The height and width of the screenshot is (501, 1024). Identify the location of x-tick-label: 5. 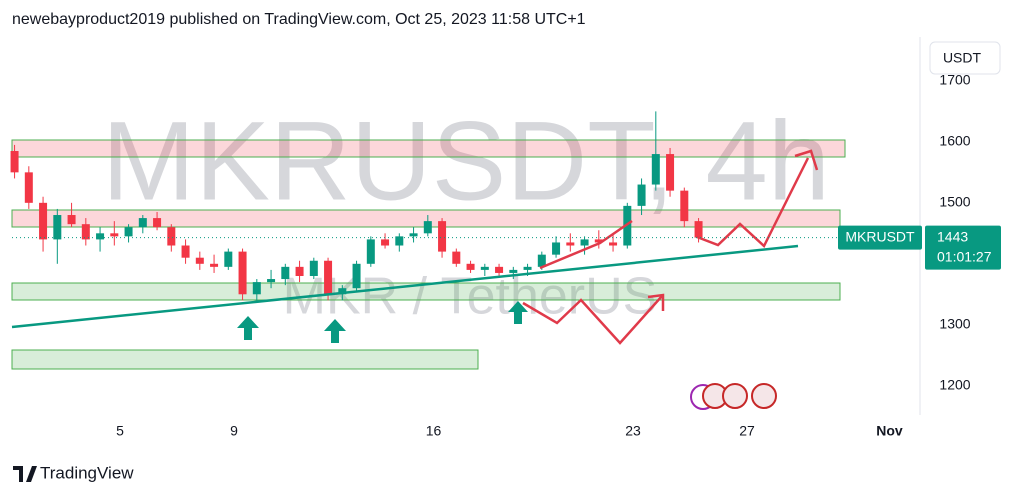
(120, 431).